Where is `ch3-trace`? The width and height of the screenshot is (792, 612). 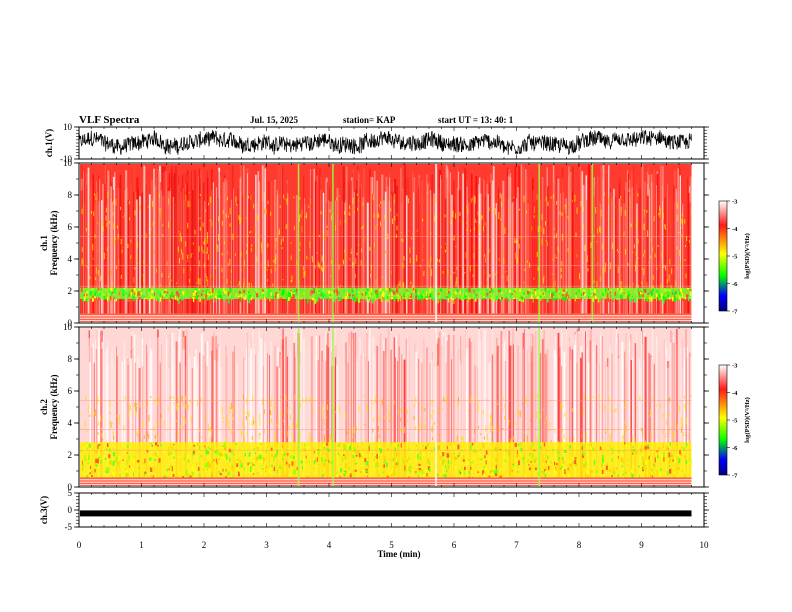 ch3-trace is located at coordinates (386, 513).